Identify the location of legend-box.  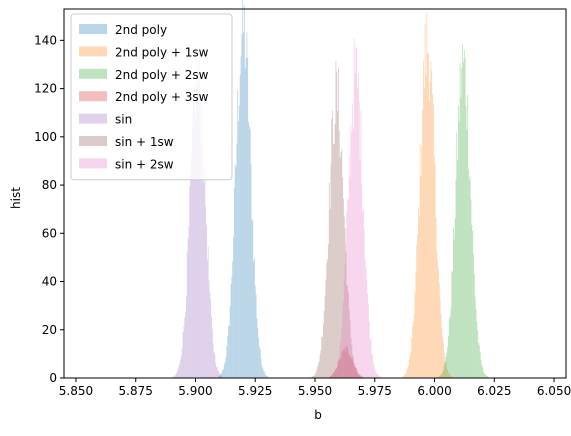
(151, 97).